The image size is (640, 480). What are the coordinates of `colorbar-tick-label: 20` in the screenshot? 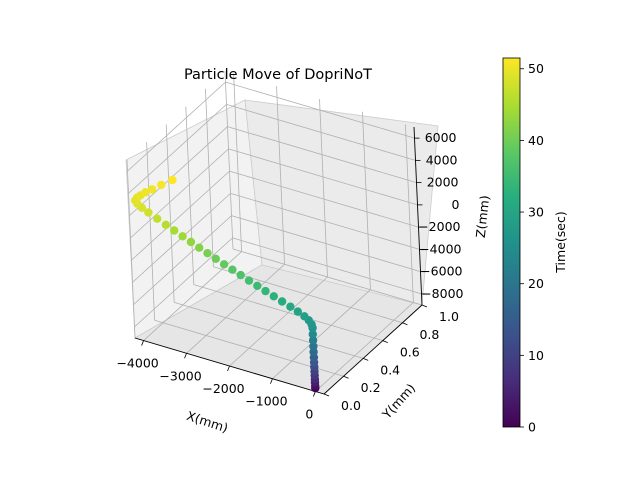 It's located at (536, 283).